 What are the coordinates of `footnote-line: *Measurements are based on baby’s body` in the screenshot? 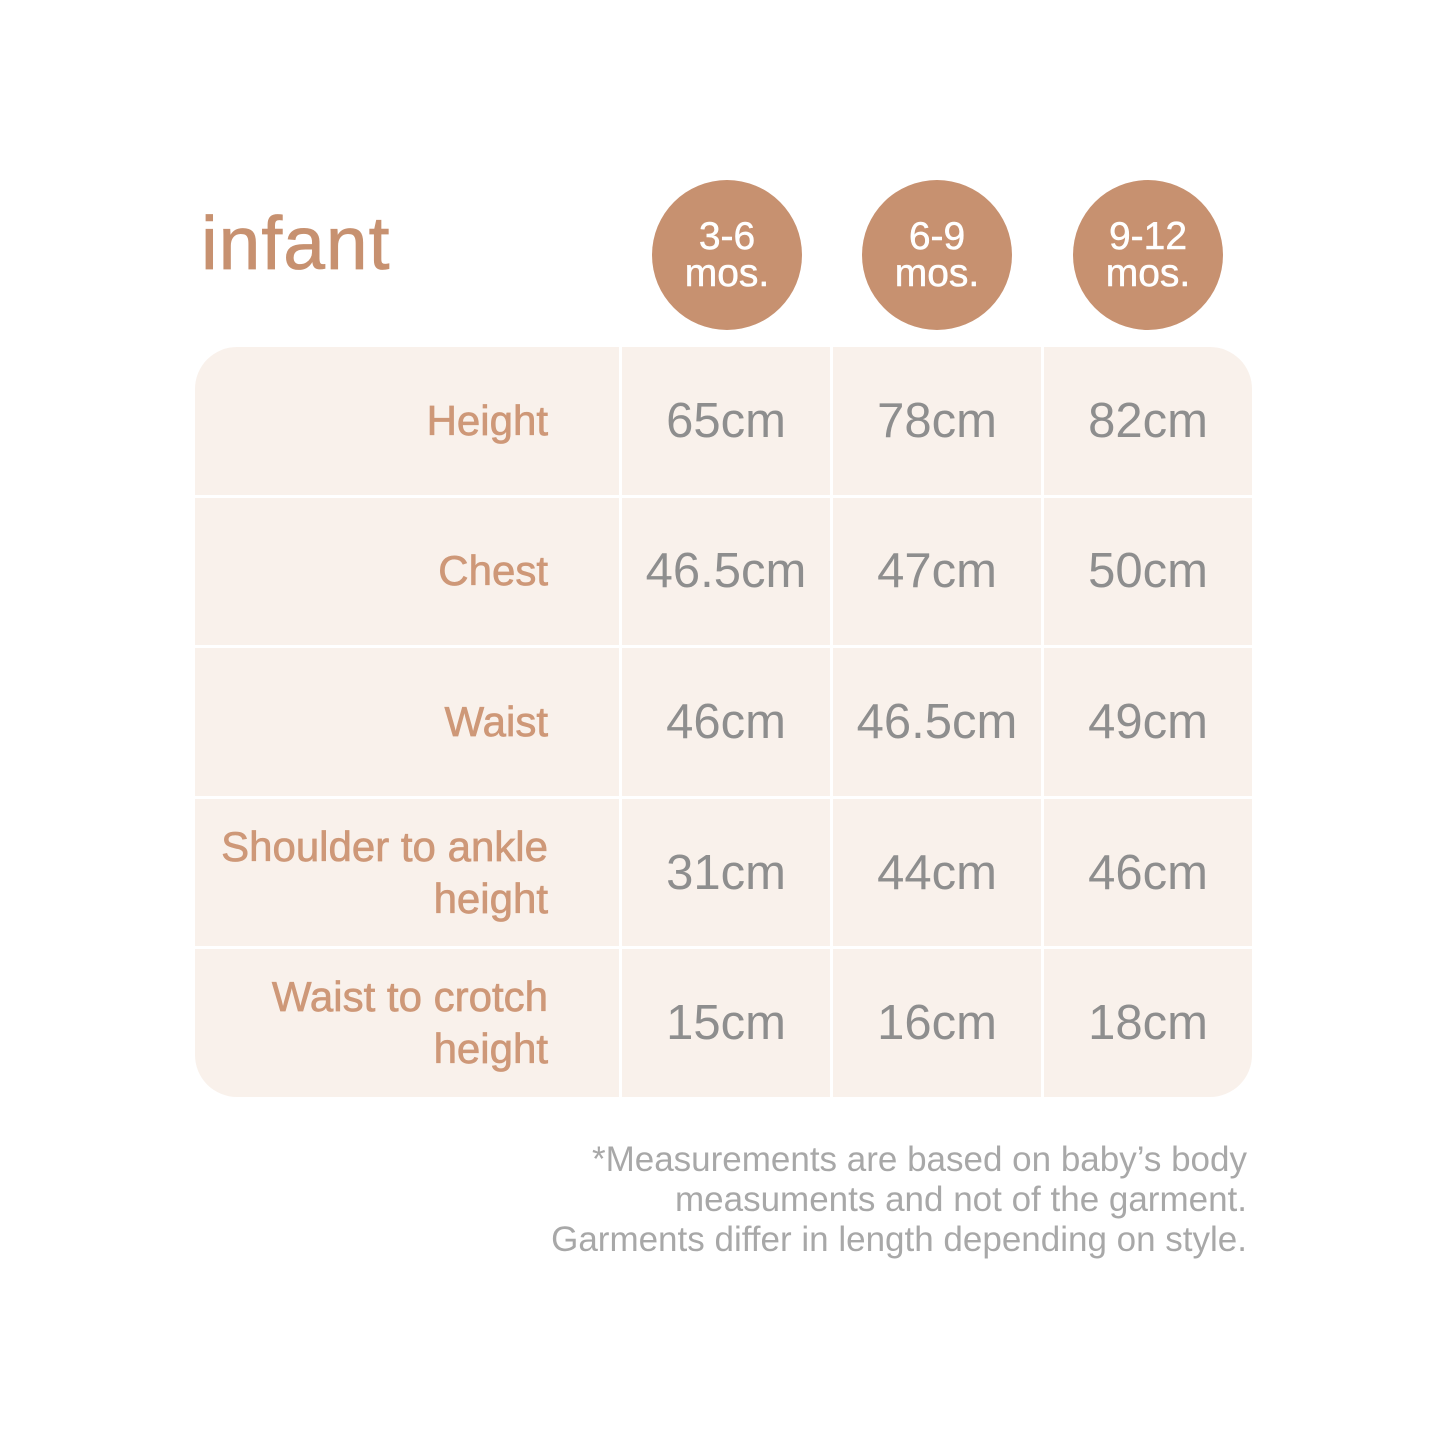 It's located at (919, 1159).